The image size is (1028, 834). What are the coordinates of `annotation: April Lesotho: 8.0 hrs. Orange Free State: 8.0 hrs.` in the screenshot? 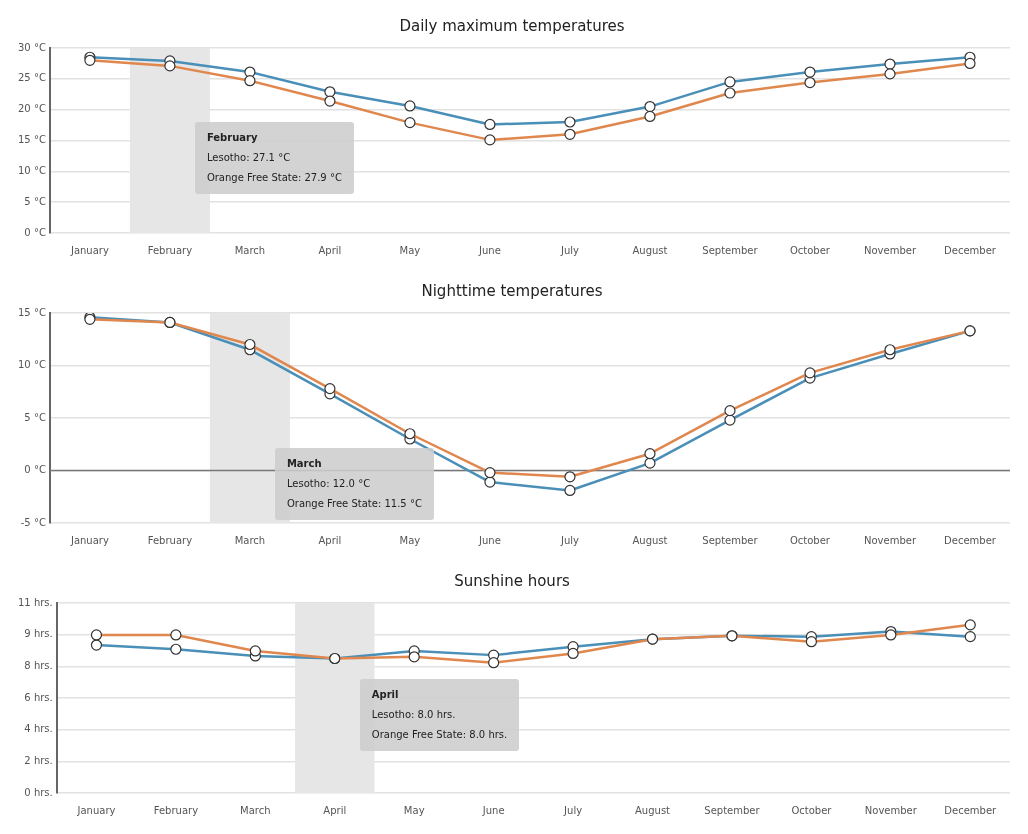 It's located at (439, 715).